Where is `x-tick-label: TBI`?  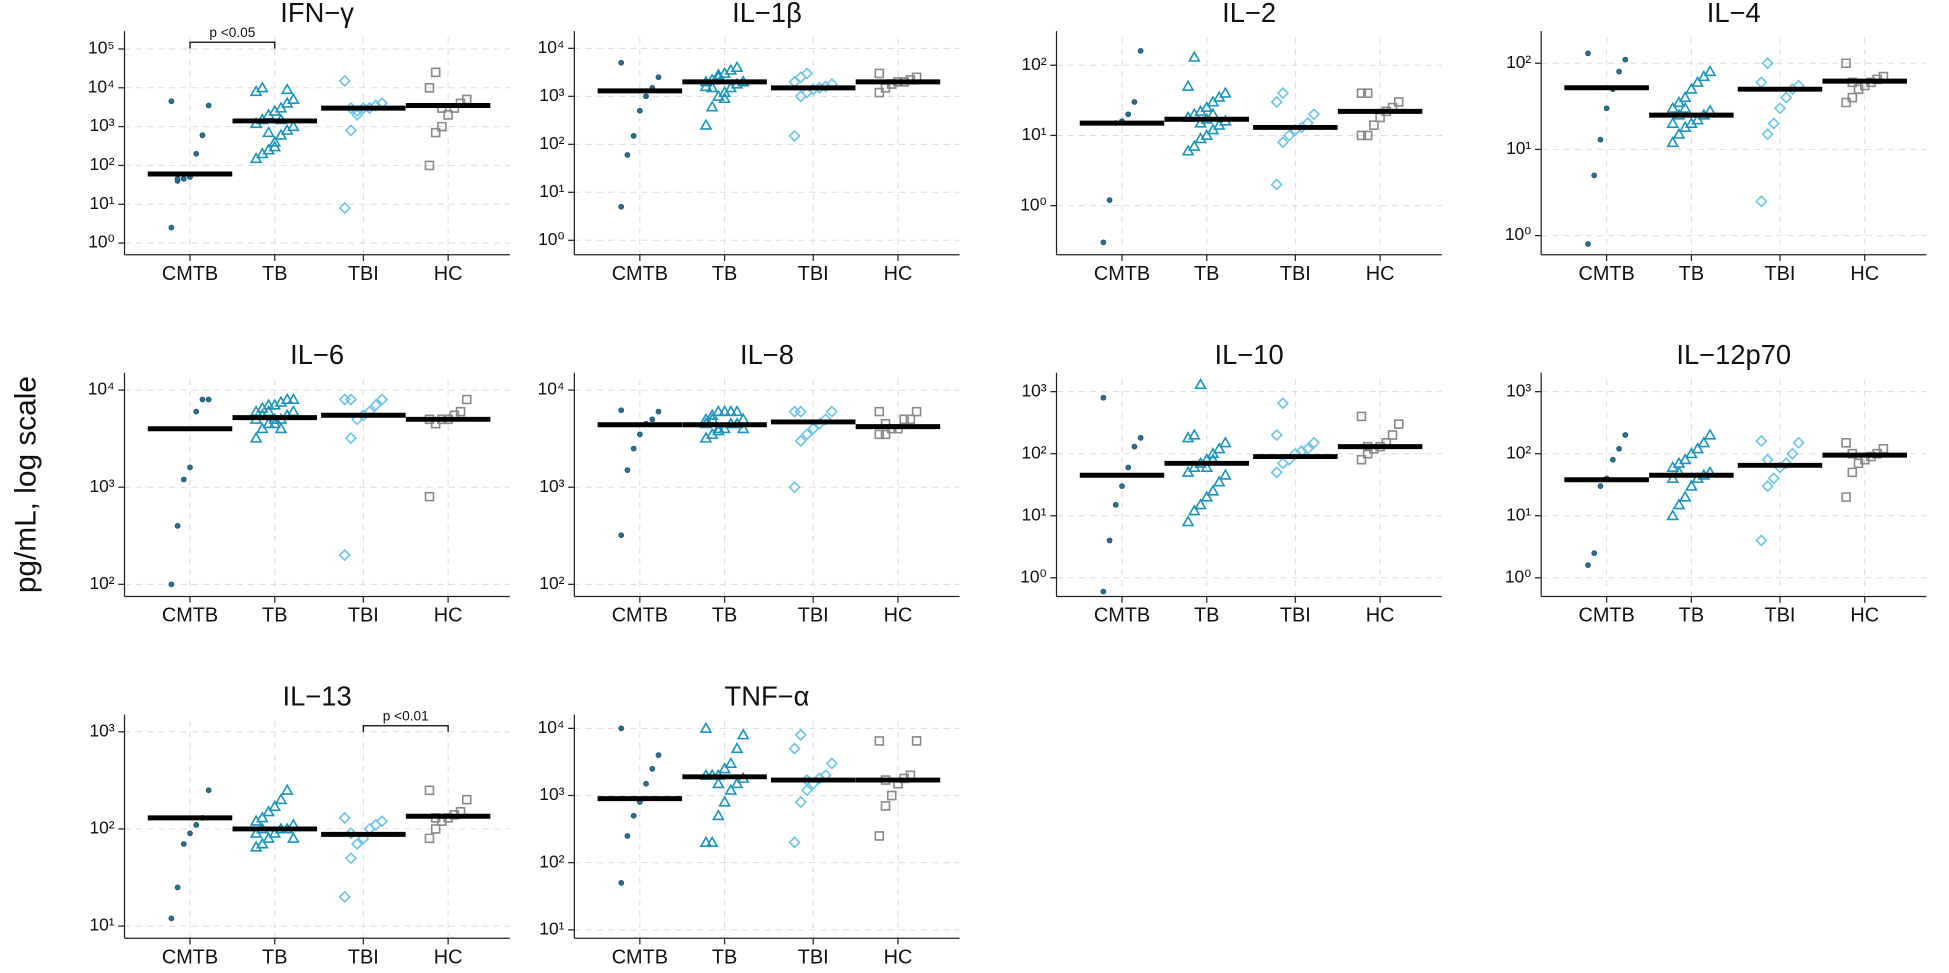 x-tick-label: TBI is located at coordinates (813, 957).